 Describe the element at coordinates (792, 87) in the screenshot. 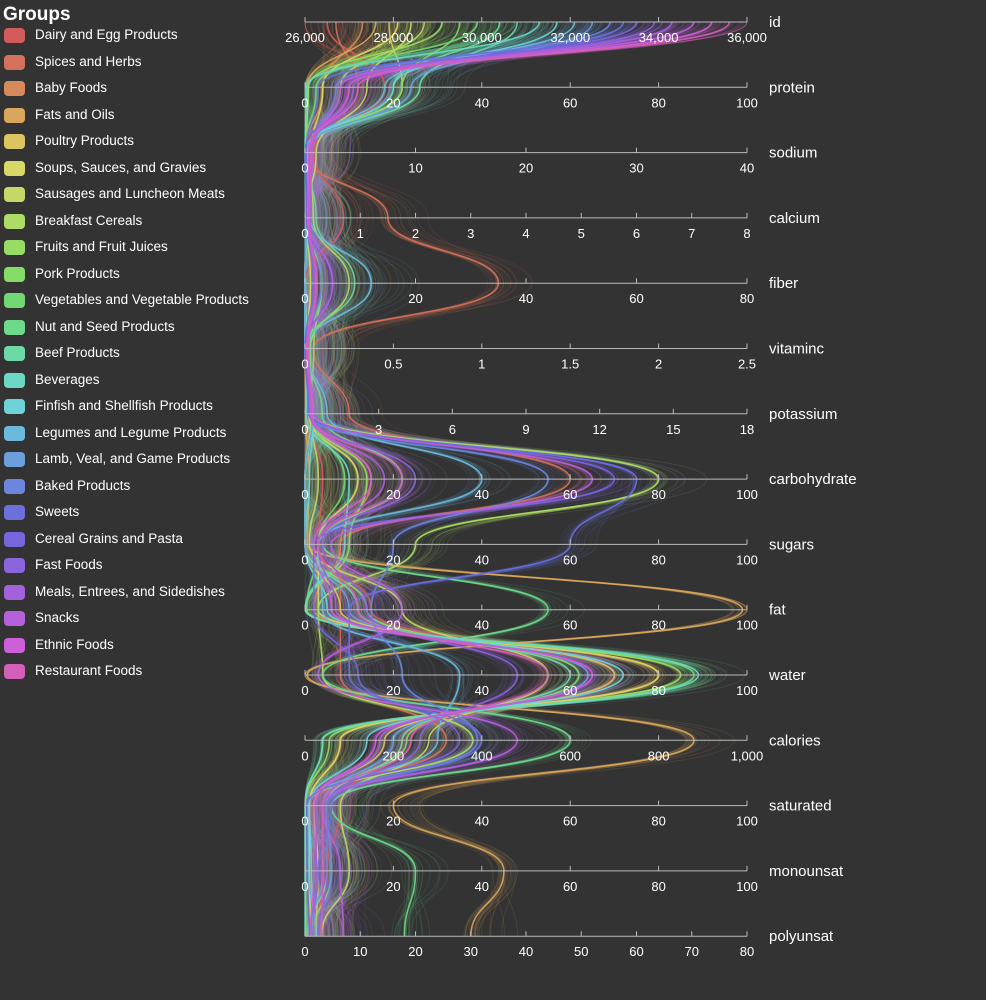

I see `axis-title: protein` at that location.